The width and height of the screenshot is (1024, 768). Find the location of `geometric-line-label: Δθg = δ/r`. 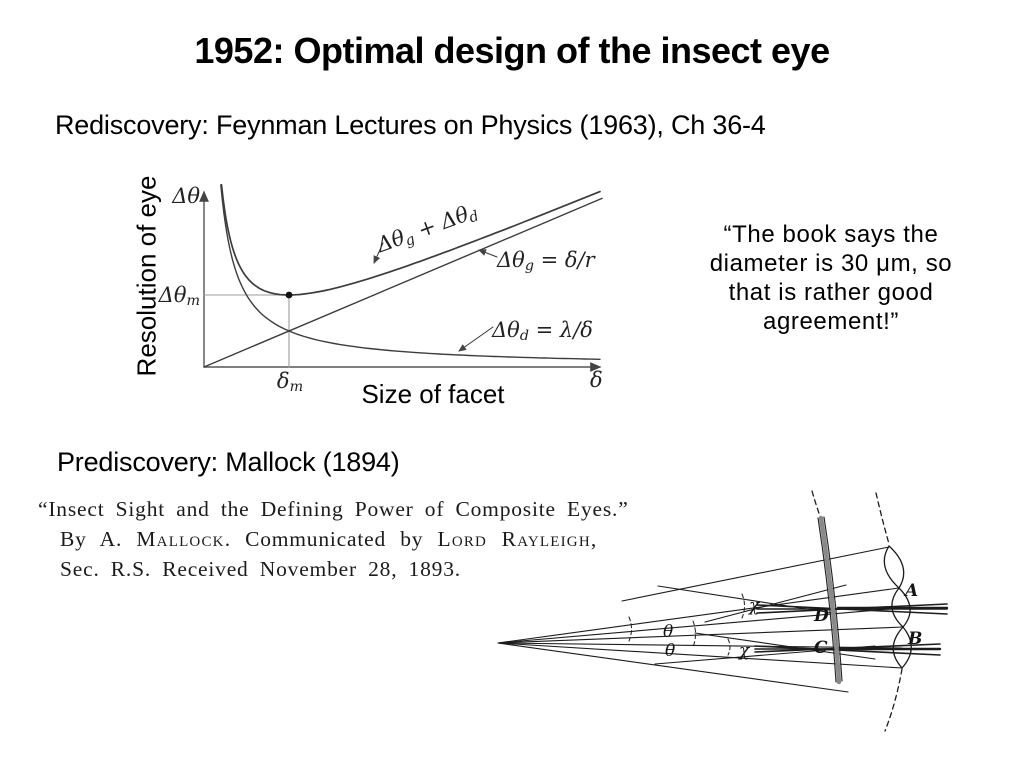

geometric-line-label: Δθg = δ/r is located at coordinates (546, 261).